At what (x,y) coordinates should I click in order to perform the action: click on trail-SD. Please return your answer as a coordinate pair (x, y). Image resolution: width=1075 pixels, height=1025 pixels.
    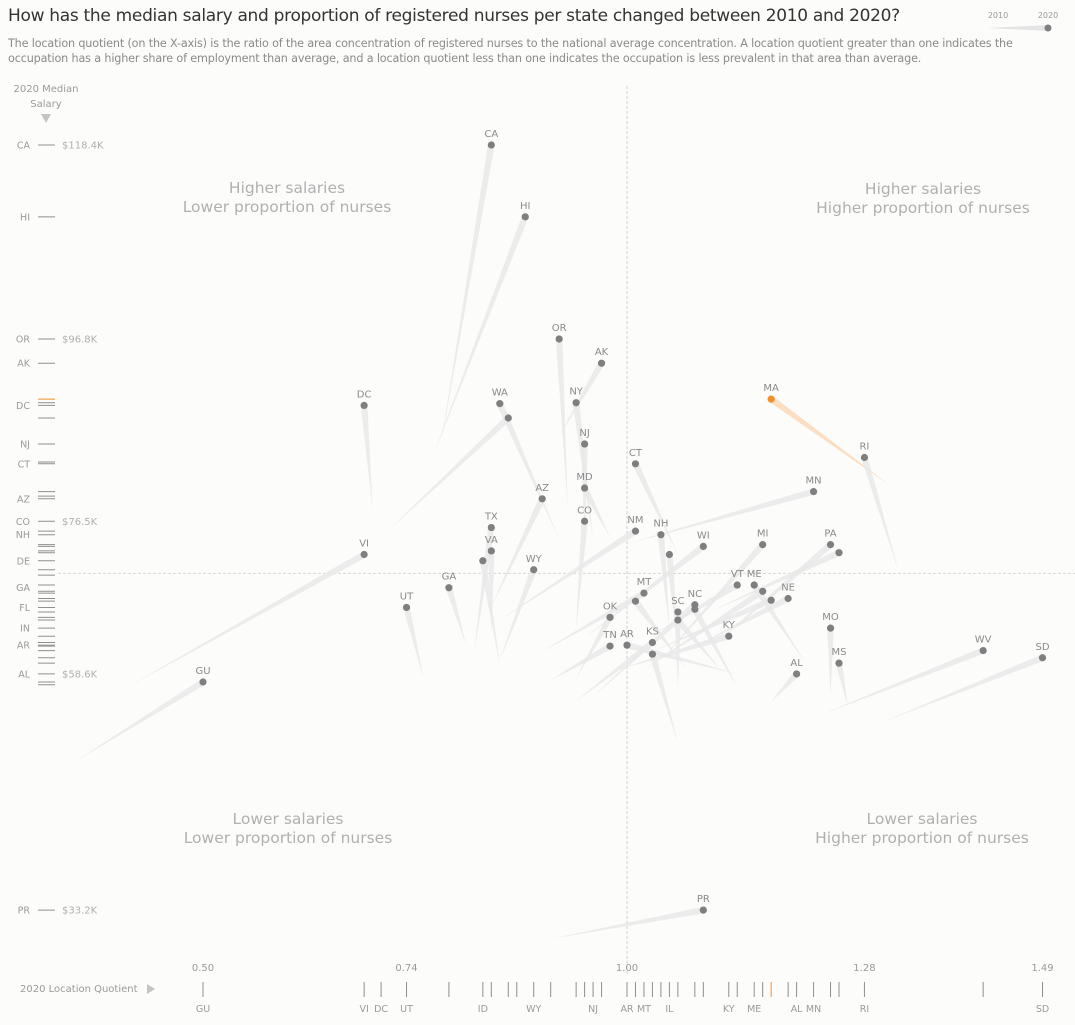
    Looking at the image, I should click on (962, 688).